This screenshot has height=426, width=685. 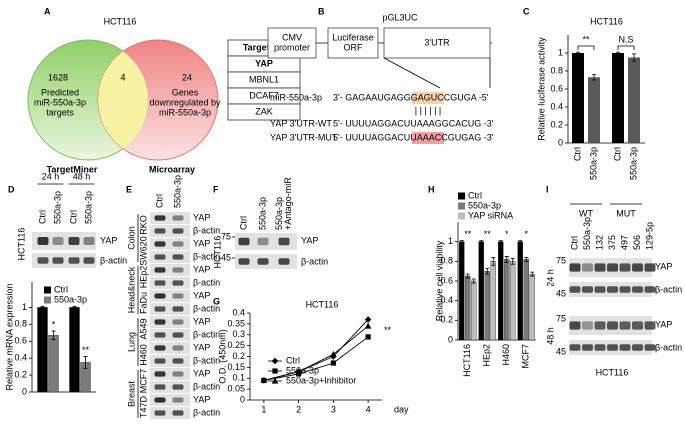 I want to click on x-tick-label: HEp2, so click(x=487, y=355).